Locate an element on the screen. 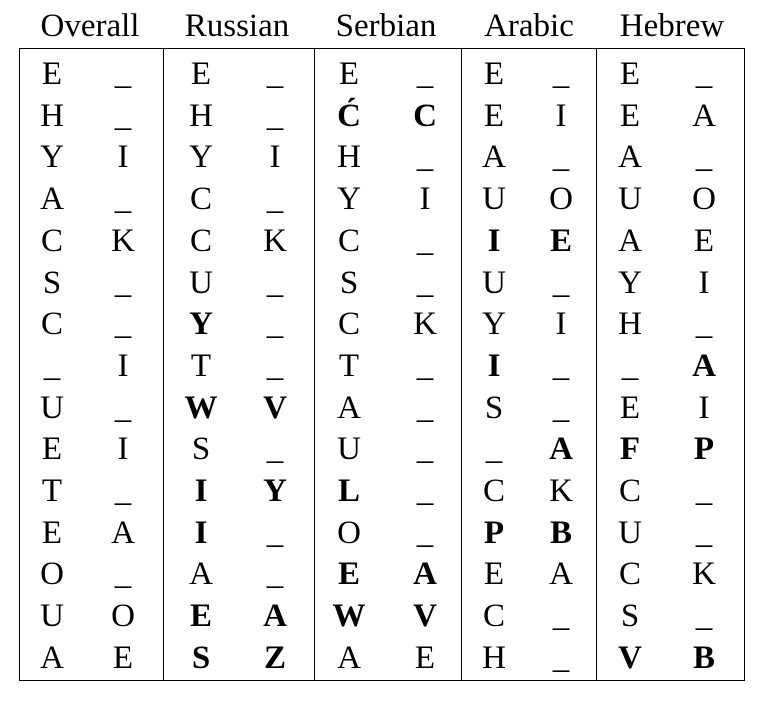  column-header-overall: Overall is located at coordinates (90, 26).